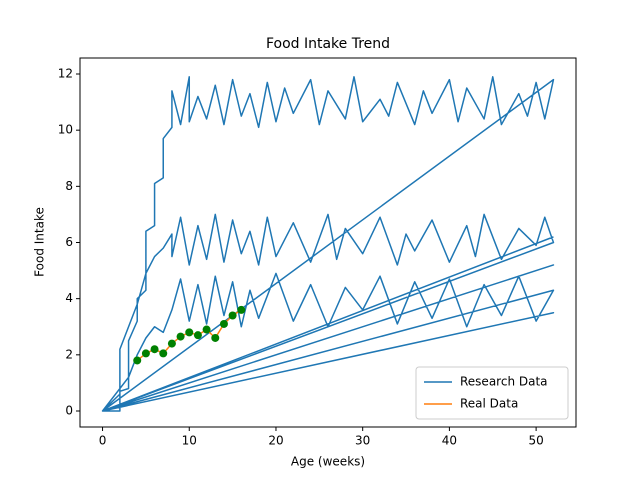 The height and width of the screenshot is (484, 640). I want to click on x-axis-label: Age (weeks), so click(328, 462).